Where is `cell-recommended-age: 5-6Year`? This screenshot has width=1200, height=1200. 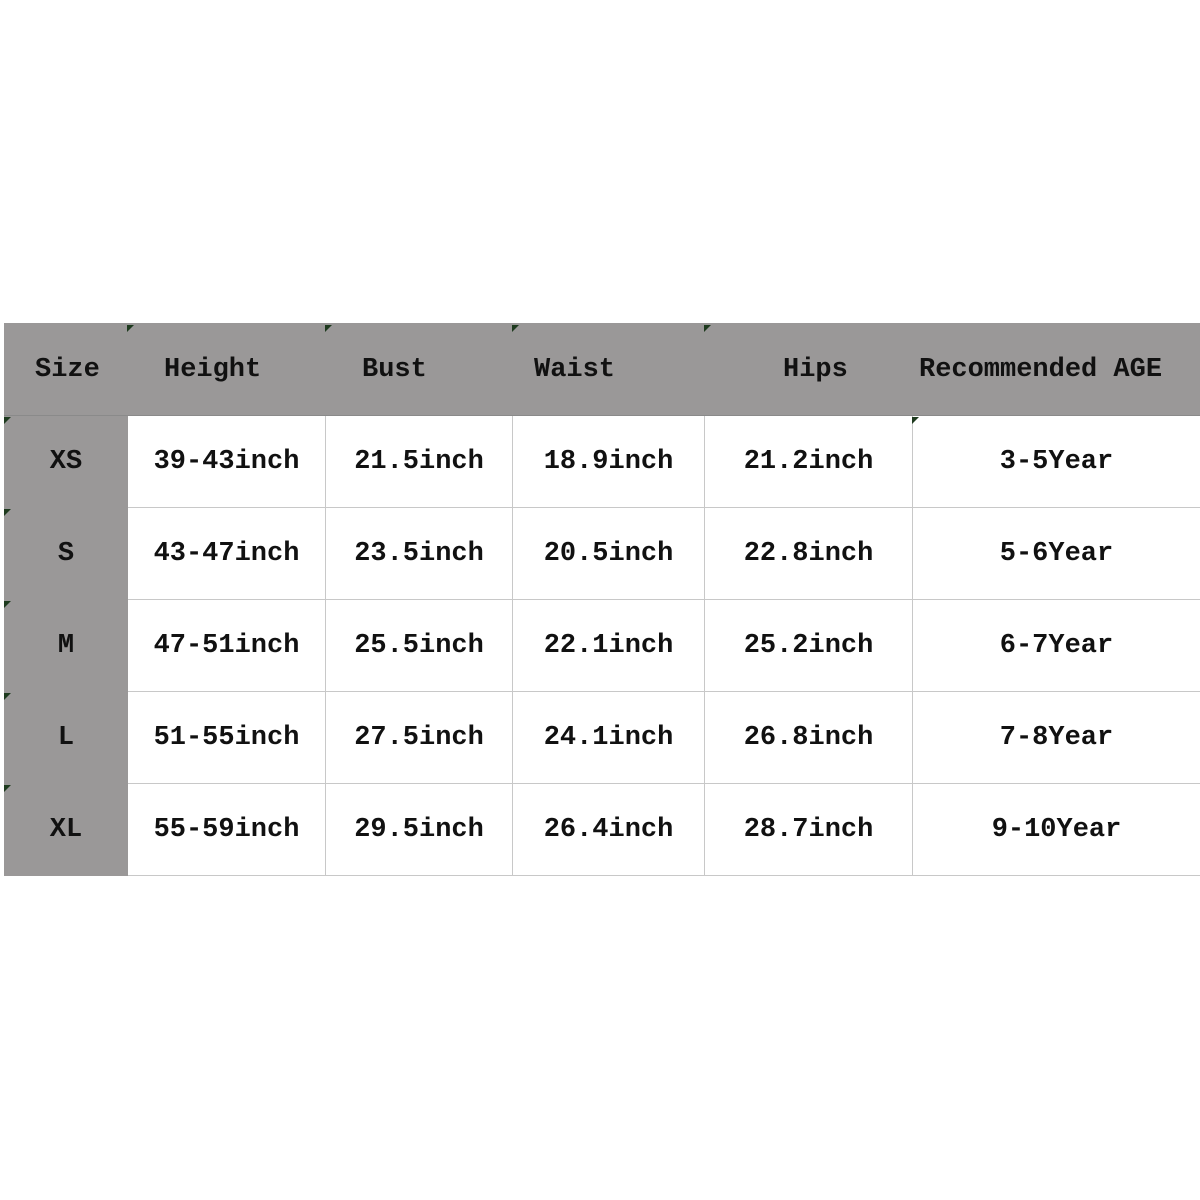
cell-recommended-age: 5-6Year is located at coordinates (1056, 553).